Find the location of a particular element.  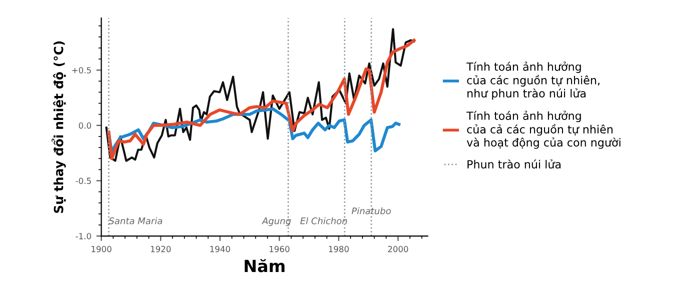

y-tick-label: -0.5 is located at coordinates (83, 181).